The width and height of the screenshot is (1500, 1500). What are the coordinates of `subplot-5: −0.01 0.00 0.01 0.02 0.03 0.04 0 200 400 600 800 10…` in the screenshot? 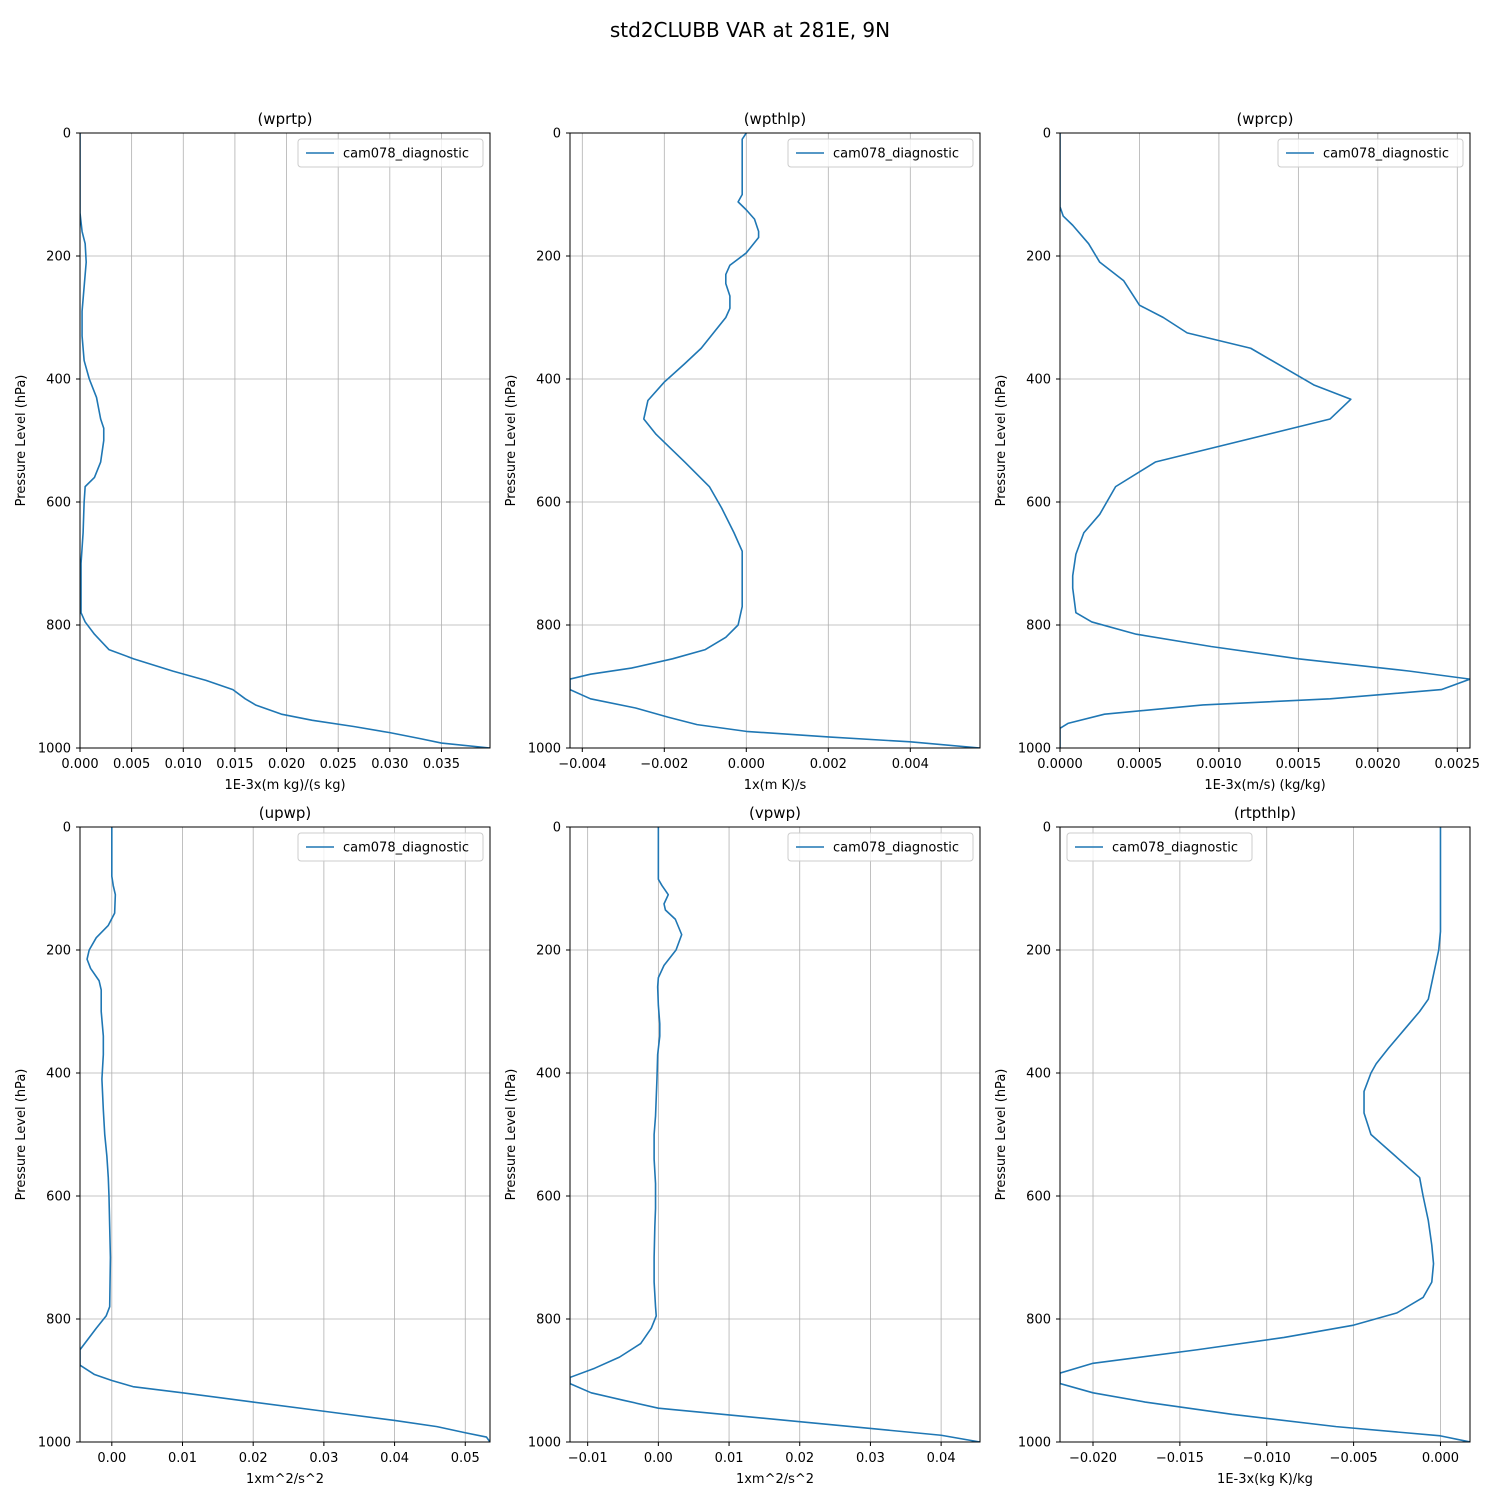 It's located at (742, 1145).